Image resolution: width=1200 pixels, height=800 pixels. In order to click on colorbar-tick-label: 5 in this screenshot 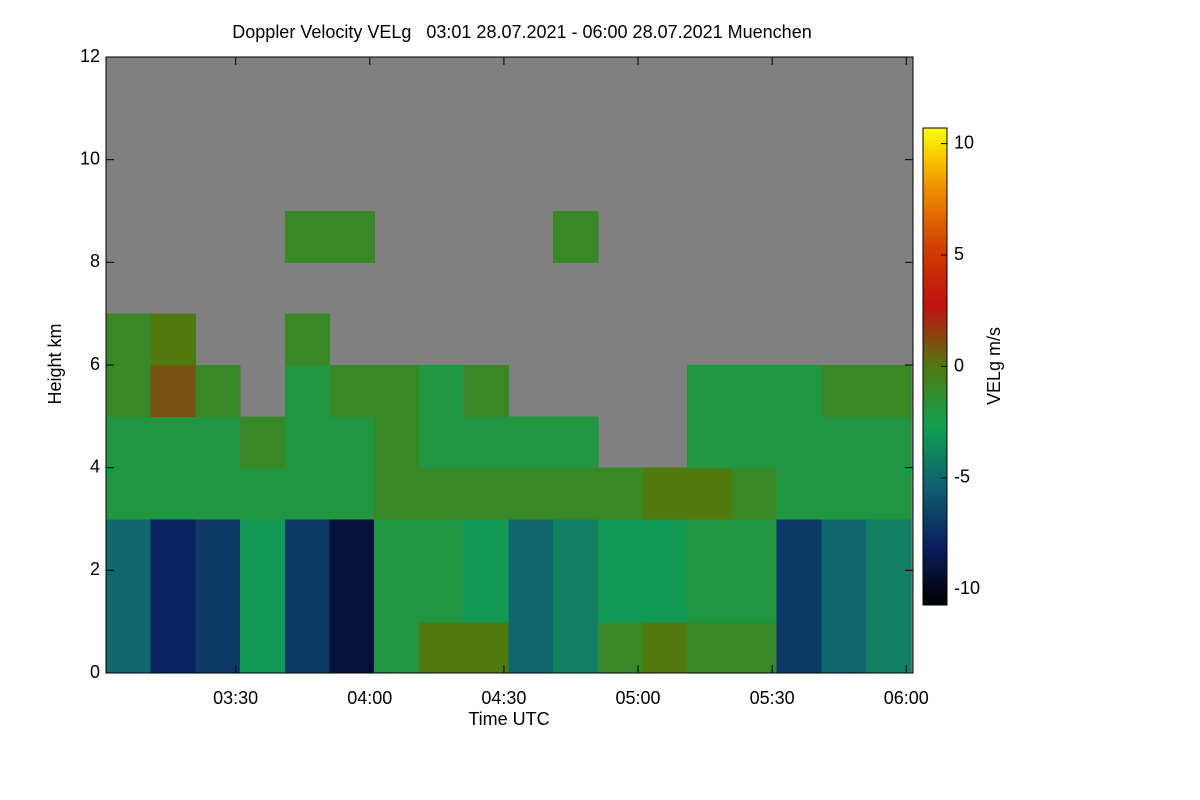, I will do `click(959, 254)`.